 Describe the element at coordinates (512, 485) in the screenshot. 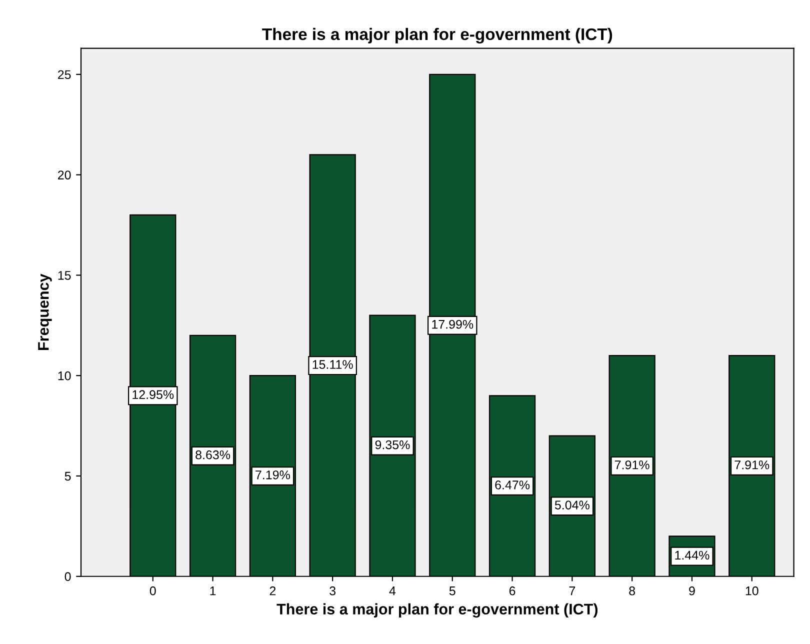

I see `annotation: 6.47%` at that location.